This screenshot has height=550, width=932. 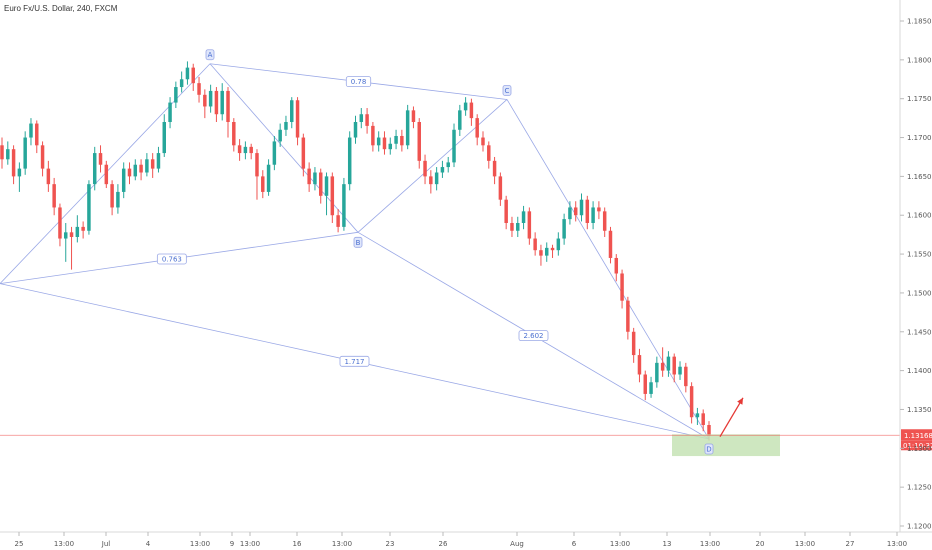 What do you see at coordinates (533, 336) in the screenshot?
I see `ratio-label: 2.602` at bounding box center [533, 336].